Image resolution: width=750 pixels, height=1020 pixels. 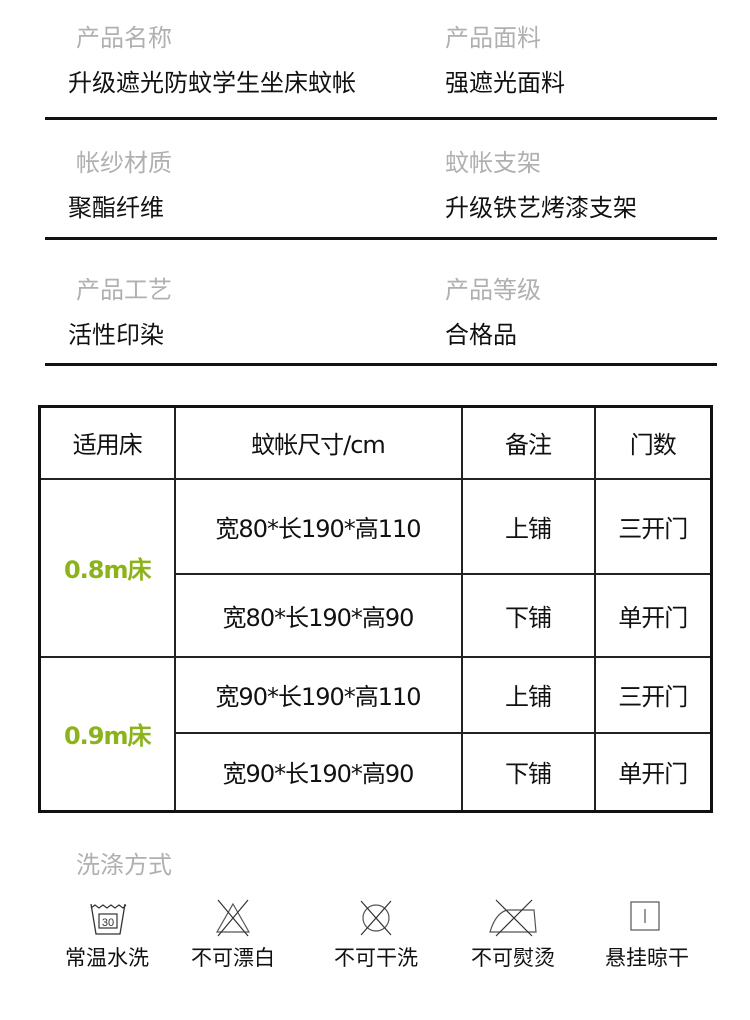 I want to click on washing-label: 不可干洗, so click(x=376, y=958).